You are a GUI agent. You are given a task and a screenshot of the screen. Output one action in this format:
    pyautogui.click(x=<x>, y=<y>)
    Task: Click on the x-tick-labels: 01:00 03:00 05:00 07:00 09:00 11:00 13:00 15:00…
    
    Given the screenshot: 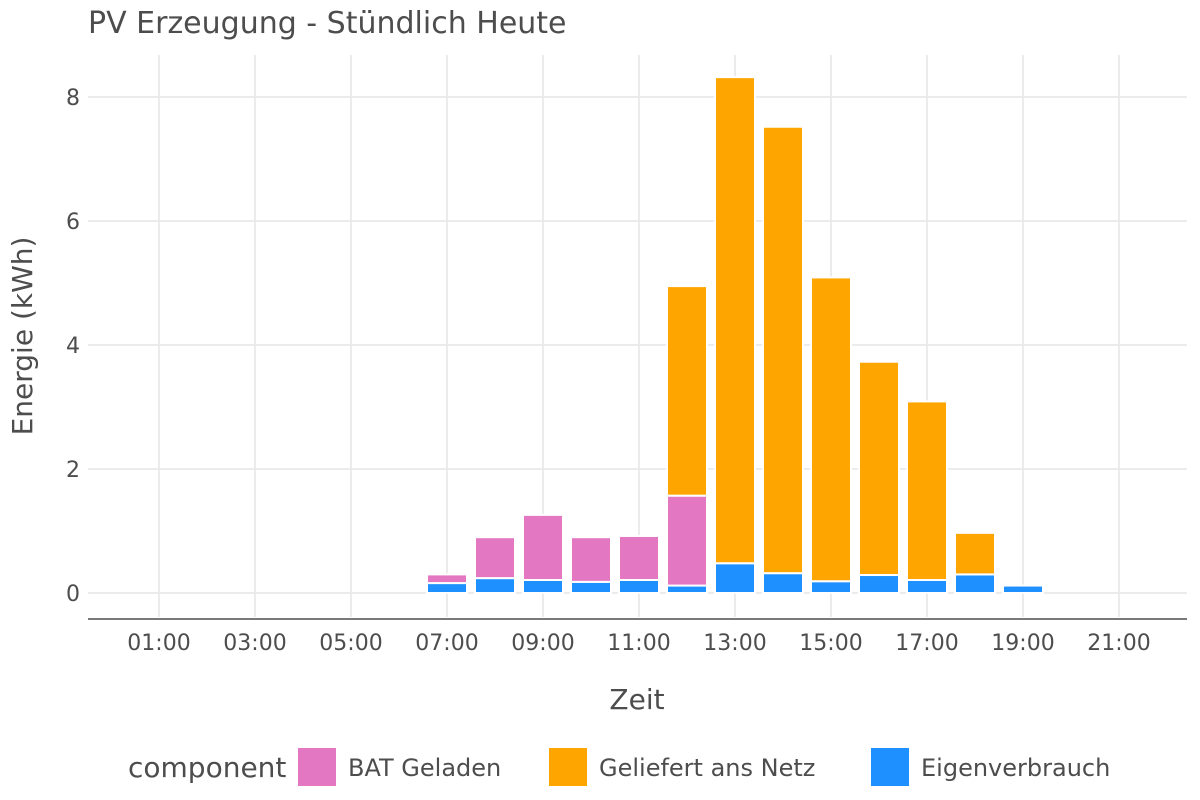 What is the action you would take?
    pyautogui.click(x=638, y=643)
    